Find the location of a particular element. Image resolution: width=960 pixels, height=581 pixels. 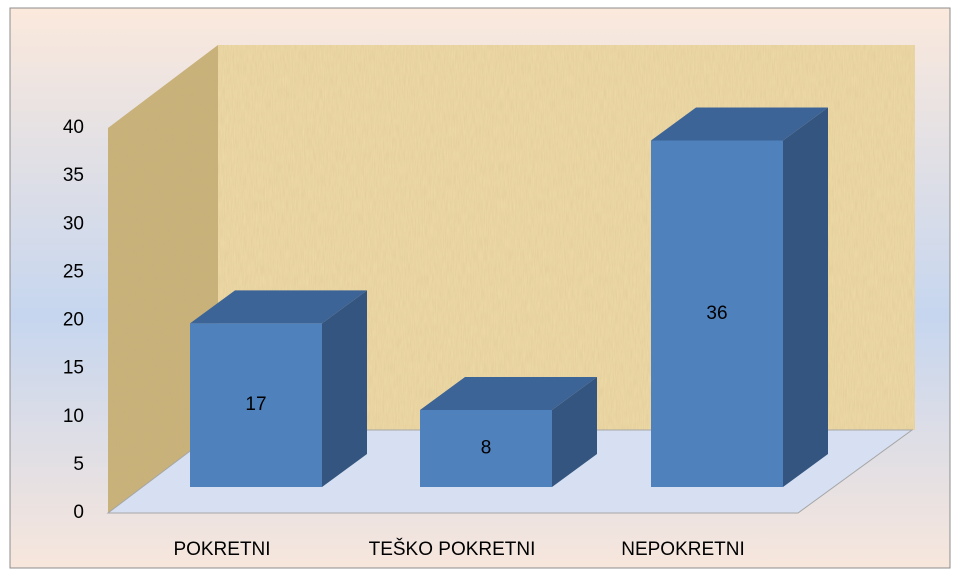

data-label: 8 is located at coordinates (486, 448).